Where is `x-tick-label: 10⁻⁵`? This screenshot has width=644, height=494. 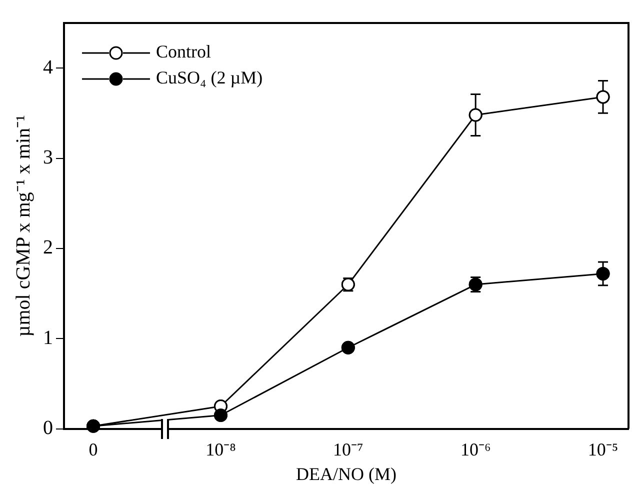 x-tick-label: 10⁻⁵ is located at coordinates (603, 449).